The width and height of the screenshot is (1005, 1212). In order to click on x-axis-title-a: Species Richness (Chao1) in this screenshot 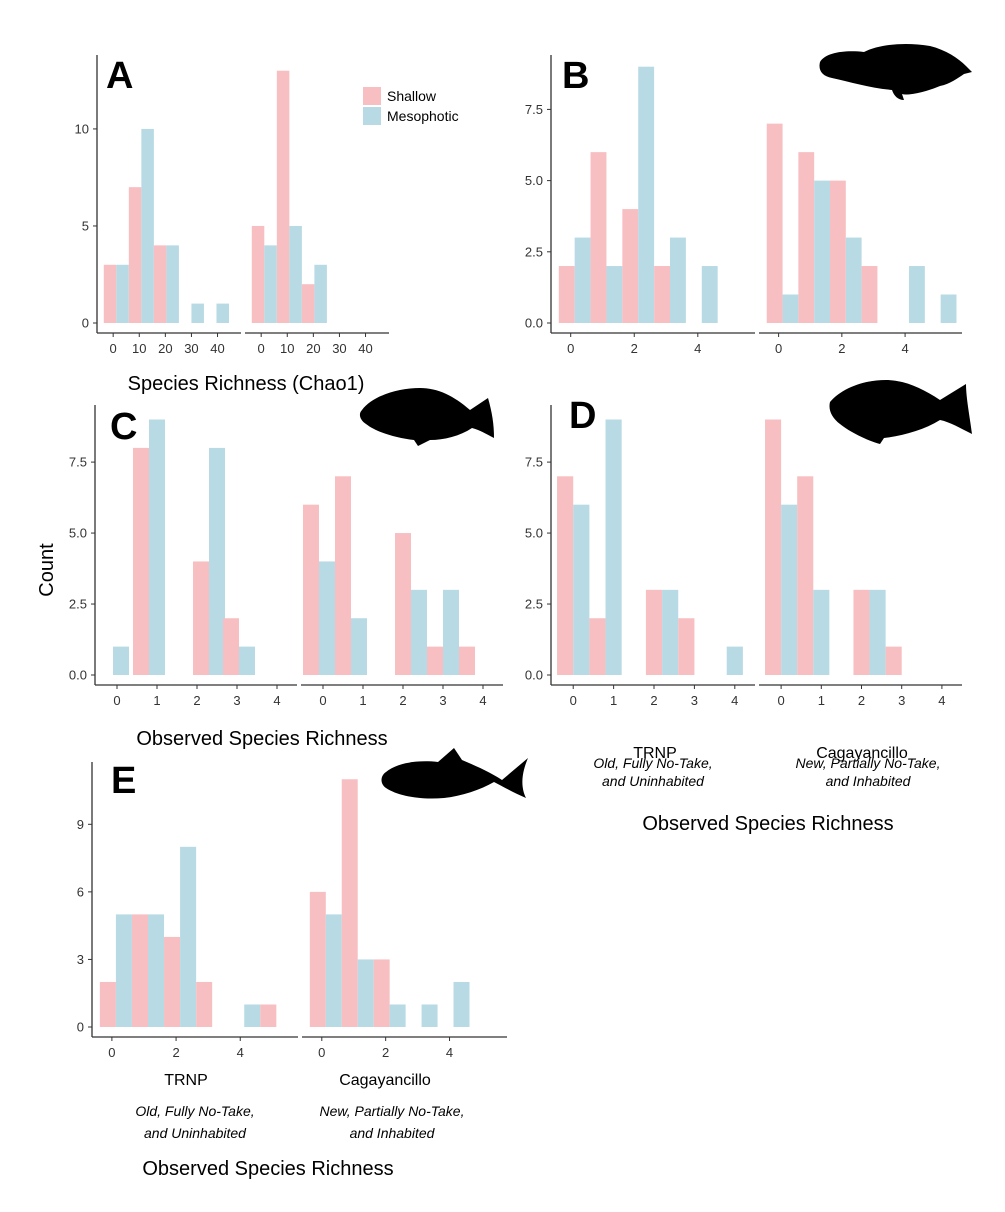, I will do `click(246, 384)`.